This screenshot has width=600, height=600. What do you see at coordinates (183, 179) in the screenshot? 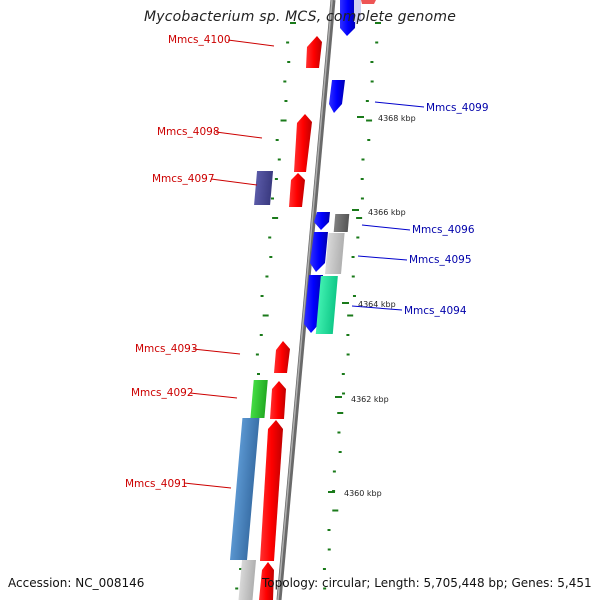
I see `gene-label-mmcs-4097: Mmcs_4097` at bounding box center [183, 179].